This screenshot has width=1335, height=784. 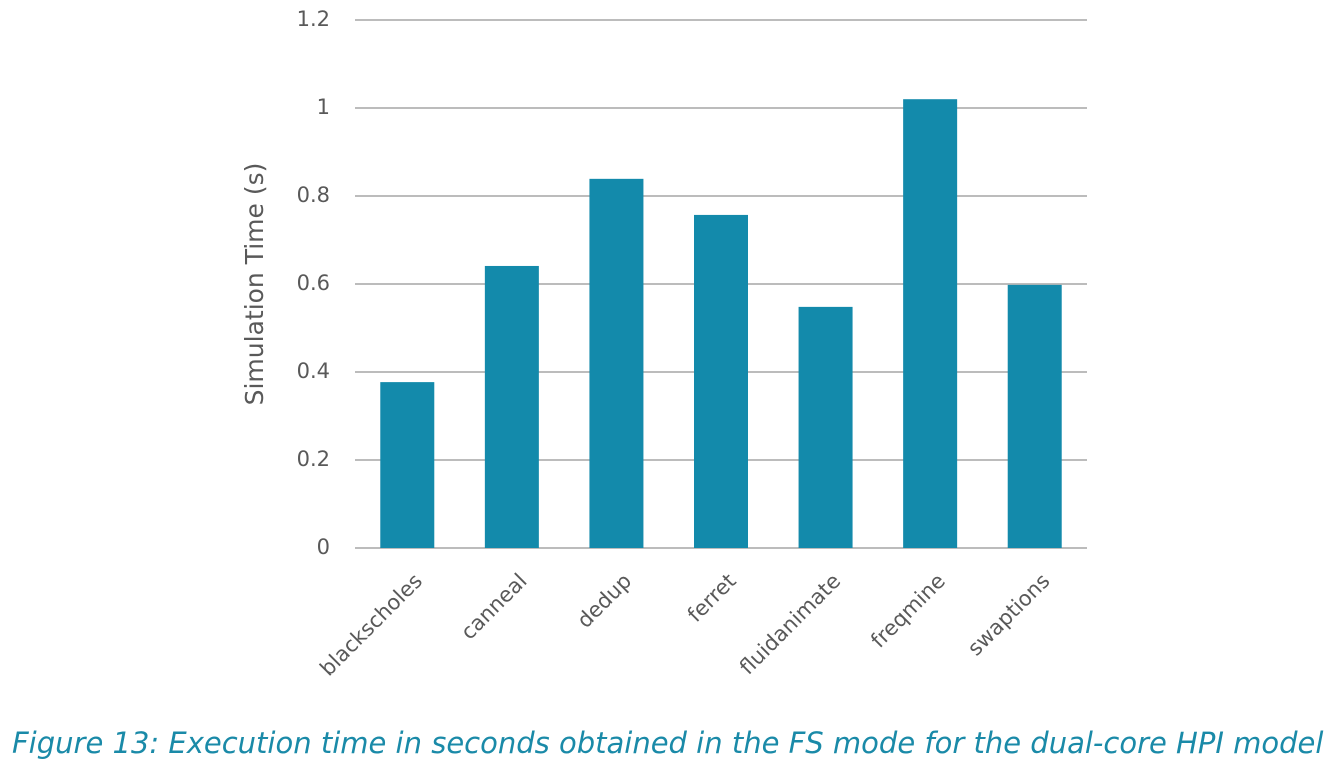 What do you see at coordinates (908, 611) in the screenshot?
I see `x-tick-label: freqmine` at bounding box center [908, 611].